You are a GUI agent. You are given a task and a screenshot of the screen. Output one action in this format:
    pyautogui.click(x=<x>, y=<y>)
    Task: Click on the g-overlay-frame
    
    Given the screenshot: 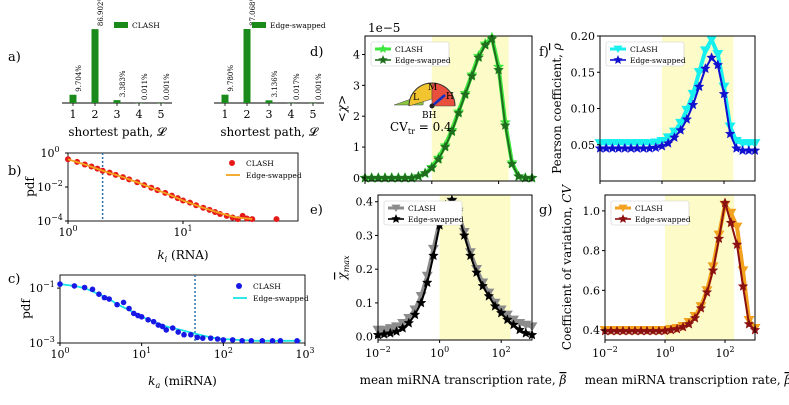 What is the action you would take?
    pyautogui.click(x=680, y=267)
    